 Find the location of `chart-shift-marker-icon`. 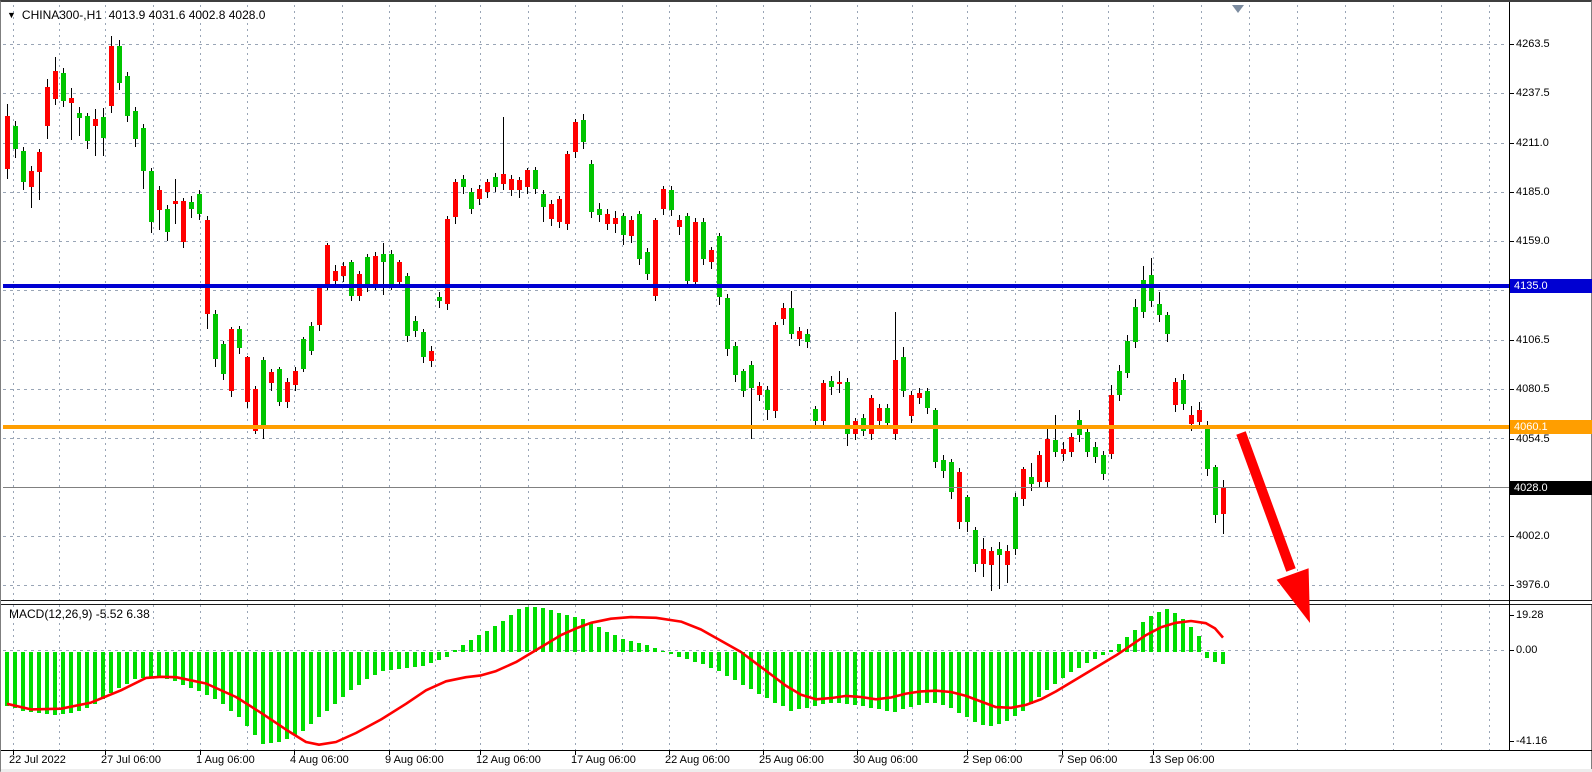

chart-shift-marker-icon is located at coordinates (1238, 9).